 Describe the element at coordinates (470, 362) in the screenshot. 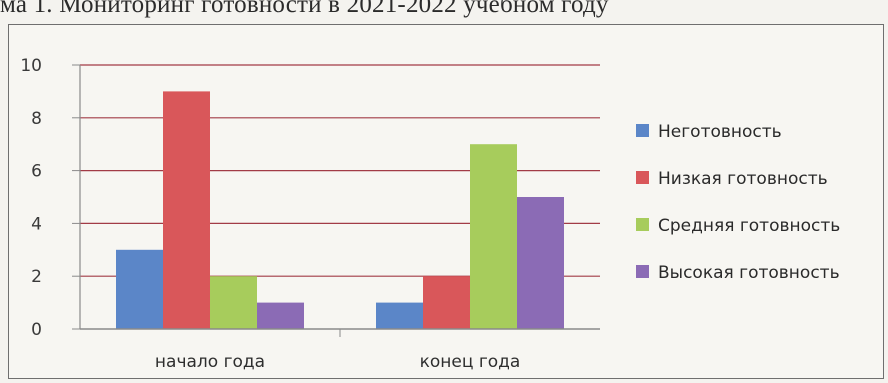

I see `x-tick-label: конец года` at that location.